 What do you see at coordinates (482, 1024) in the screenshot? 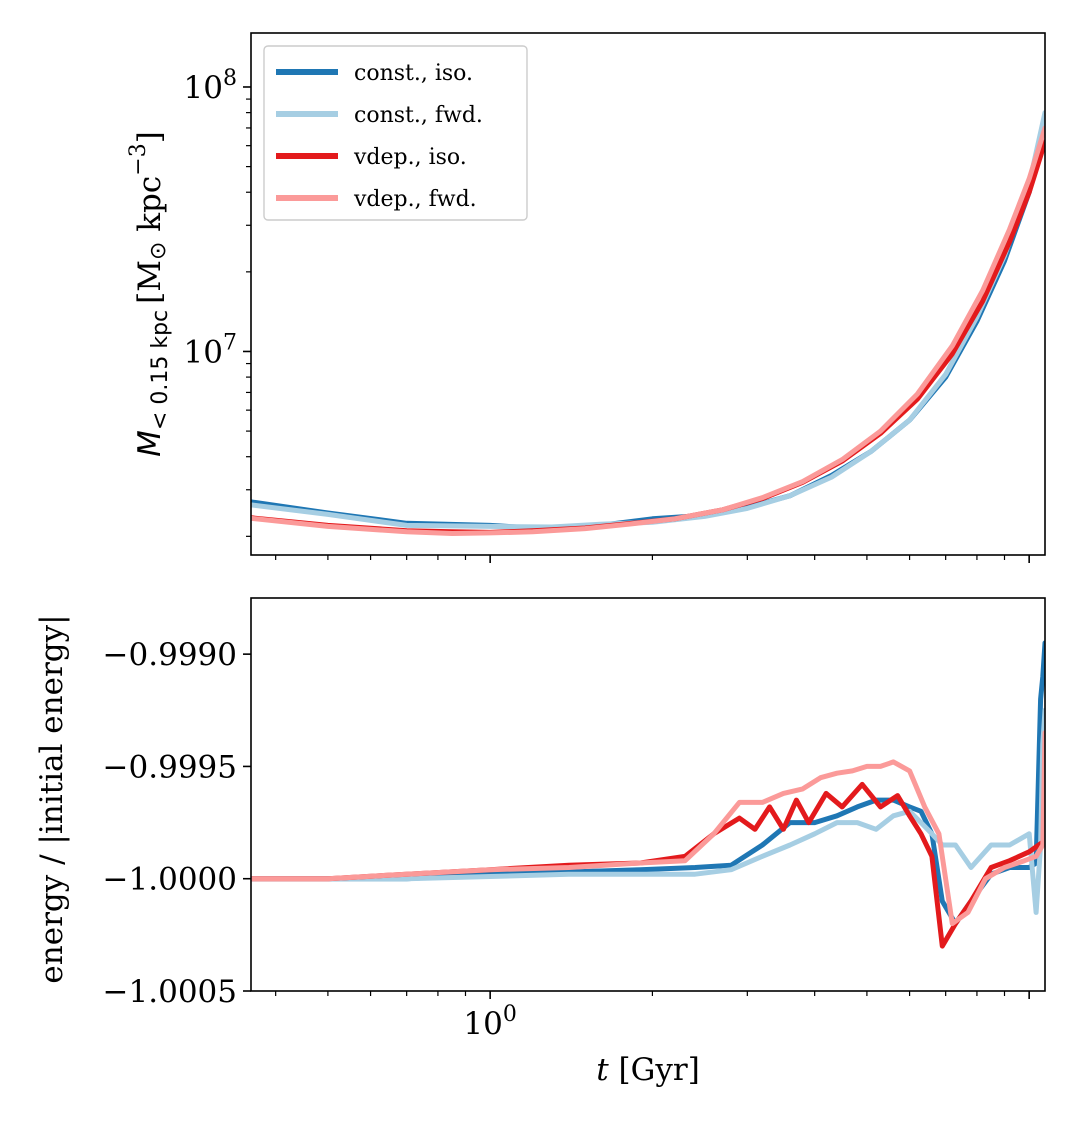
I see `x-tick-base: 10` at bounding box center [482, 1024].